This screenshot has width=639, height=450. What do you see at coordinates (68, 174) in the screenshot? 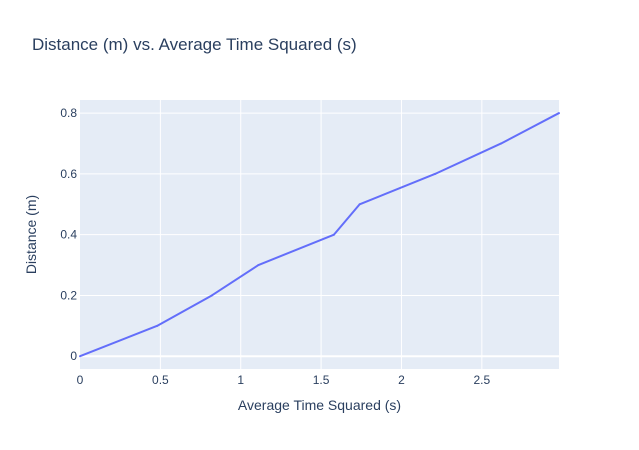
I see `y-tick-label: 0.6` at bounding box center [68, 174].